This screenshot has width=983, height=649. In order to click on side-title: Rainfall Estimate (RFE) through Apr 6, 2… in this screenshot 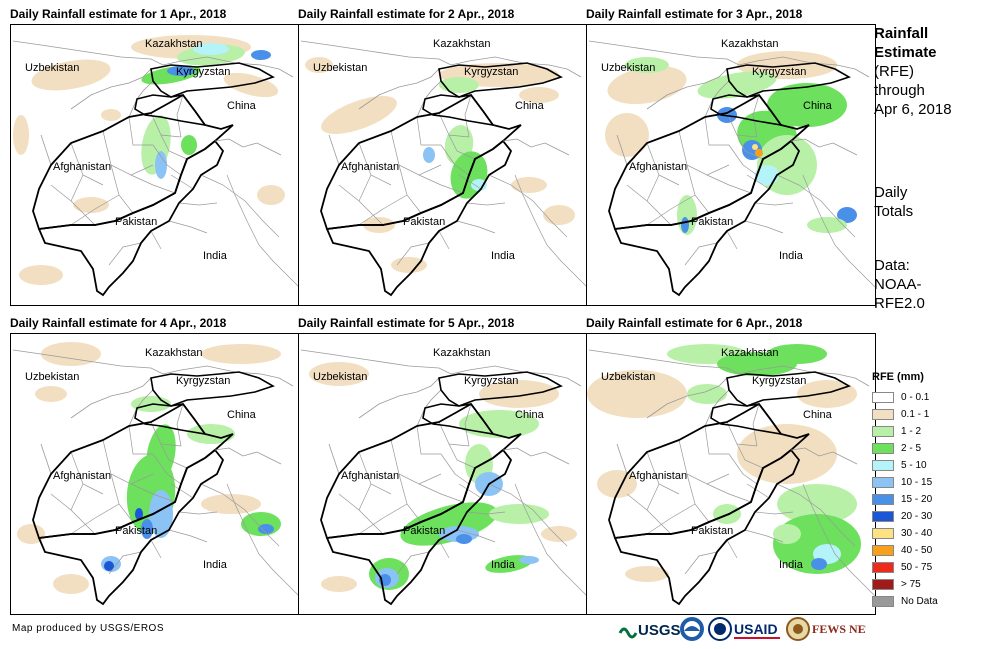, I will do `click(926, 71)`.